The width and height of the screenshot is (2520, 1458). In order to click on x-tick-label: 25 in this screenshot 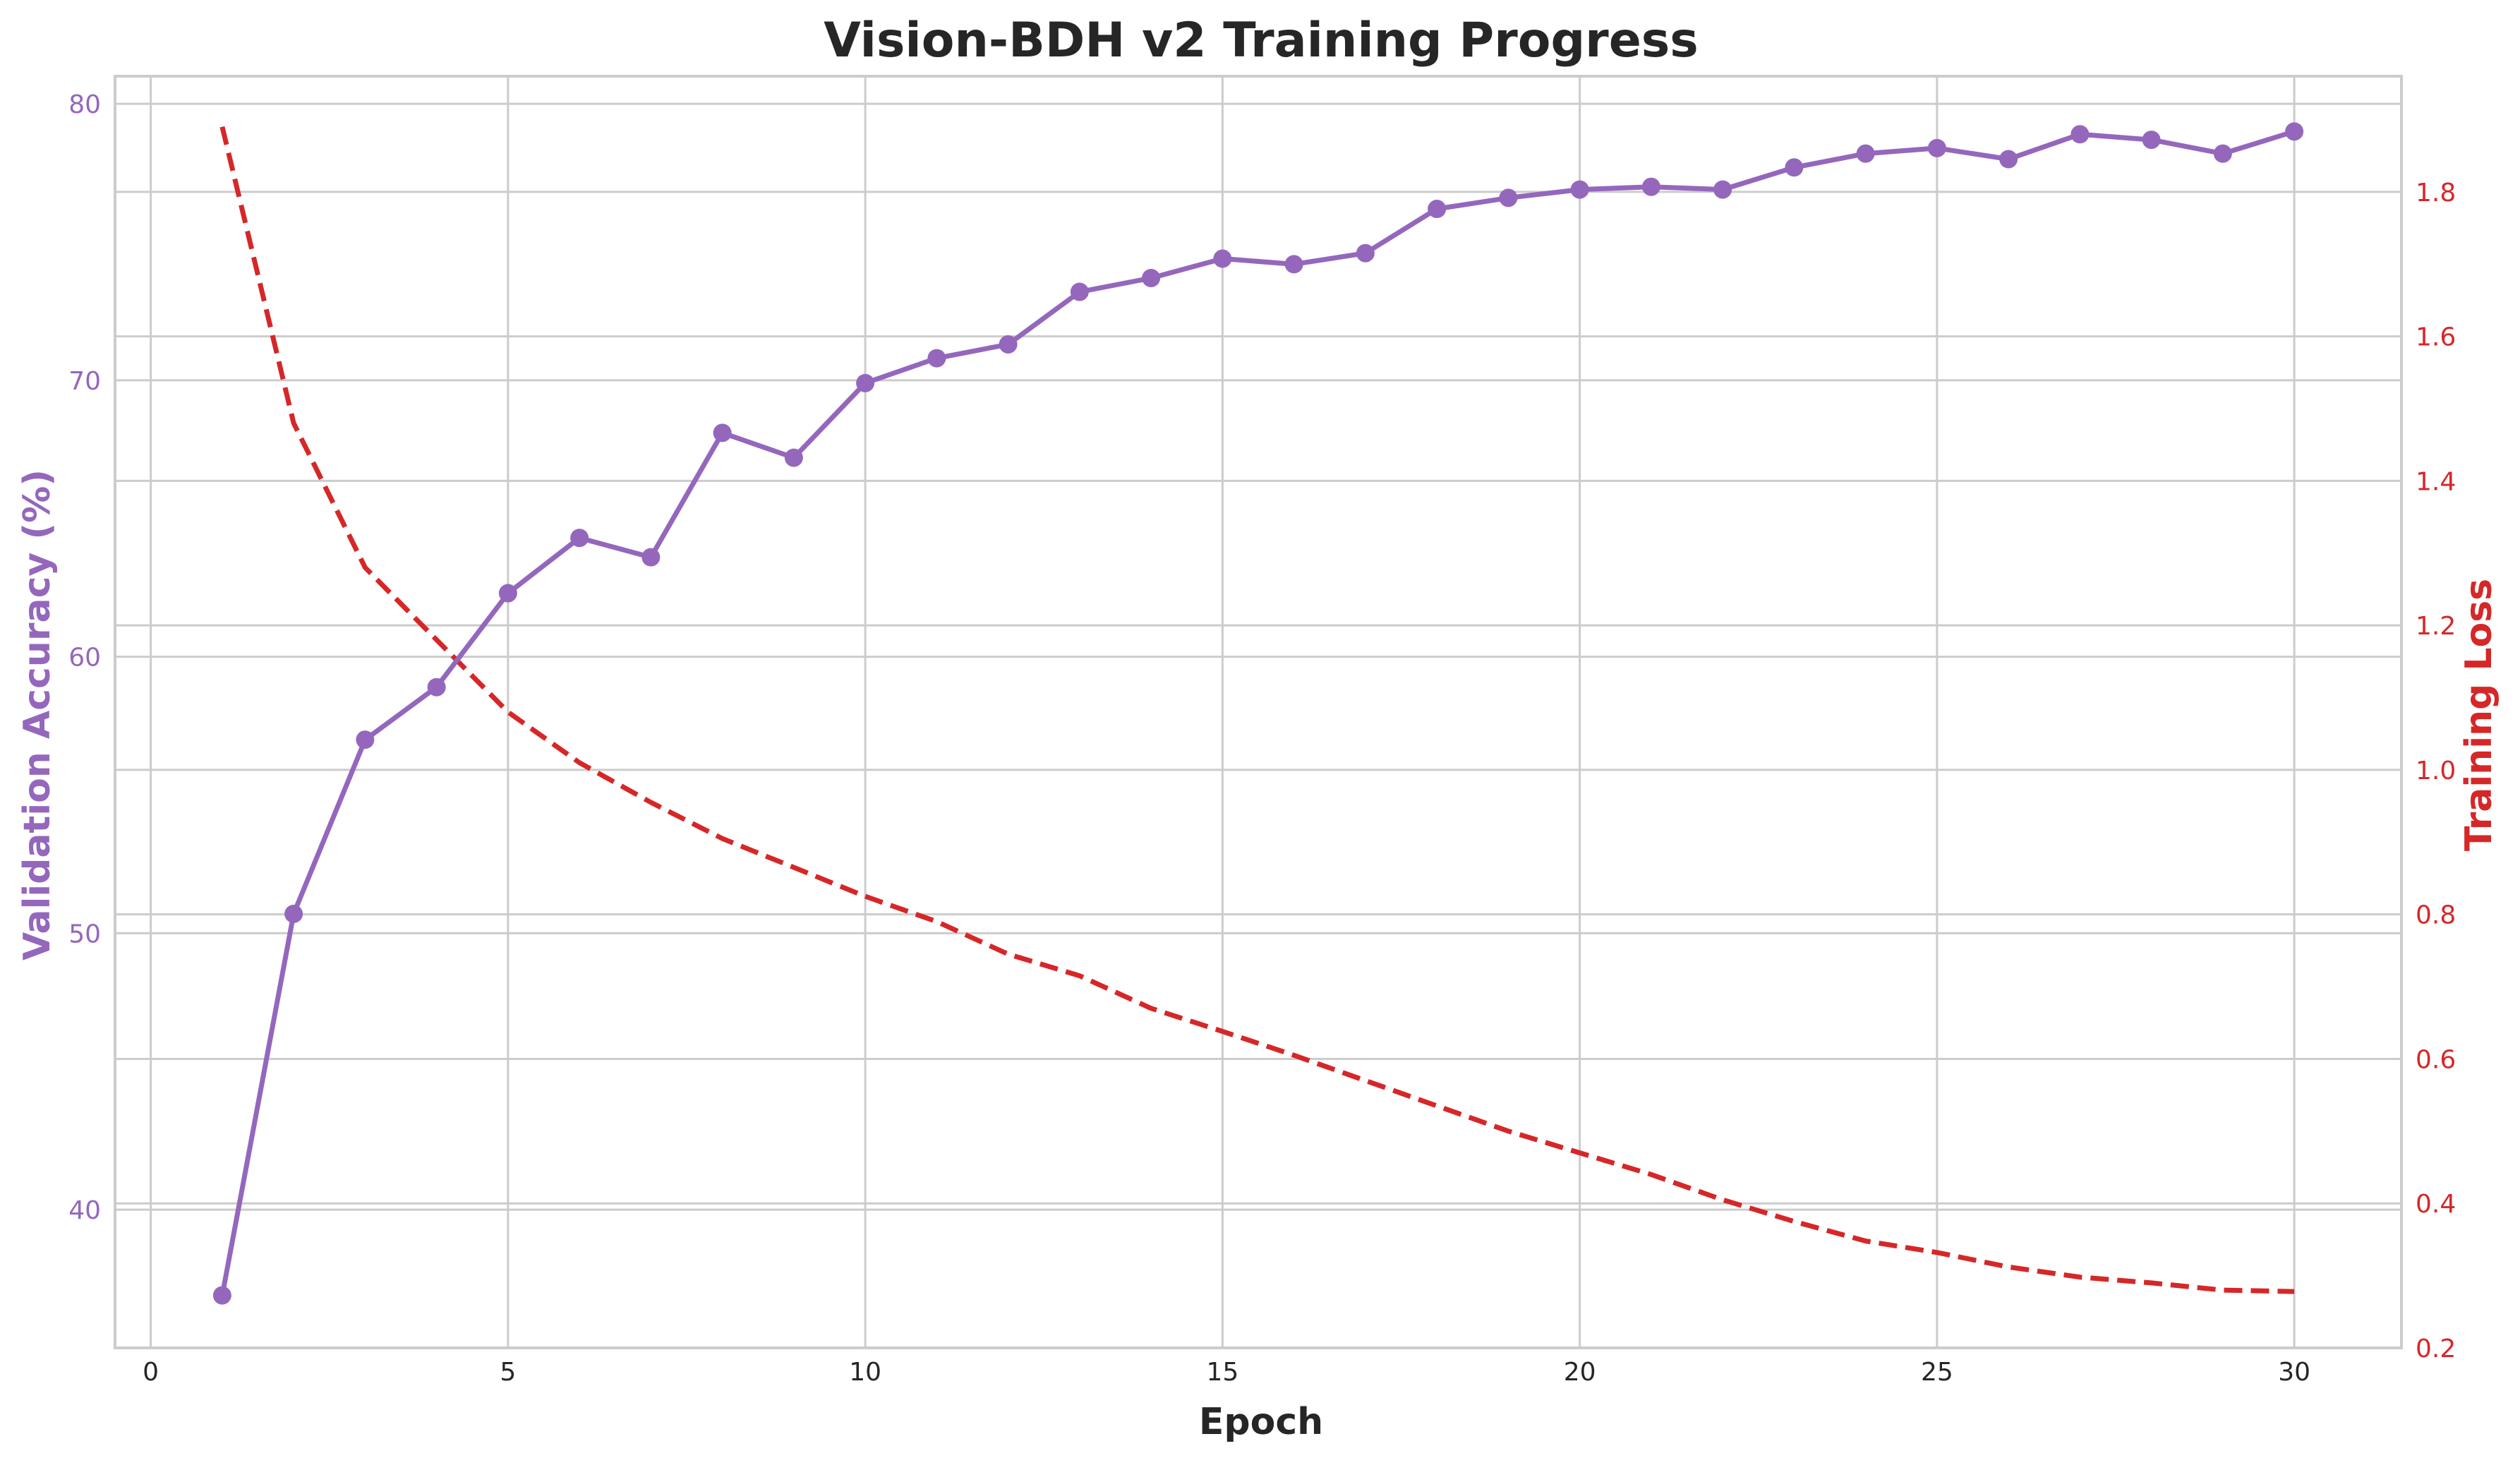, I will do `click(1937, 1373)`.